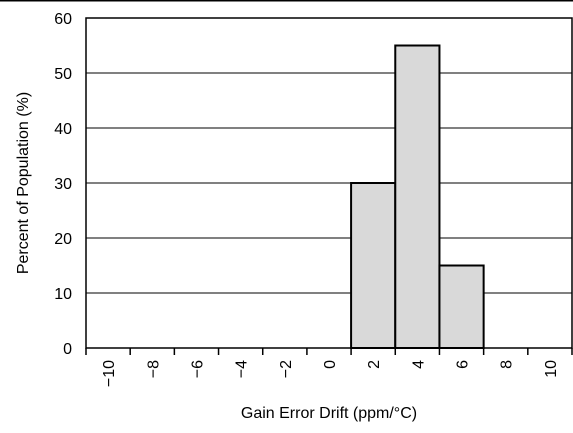 The height and width of the screenshot is (433, 573). What do you see at coordinates (63, 129) in the screenshot?
I see `y-tick-label: 40` at bounding box center [63, 129].